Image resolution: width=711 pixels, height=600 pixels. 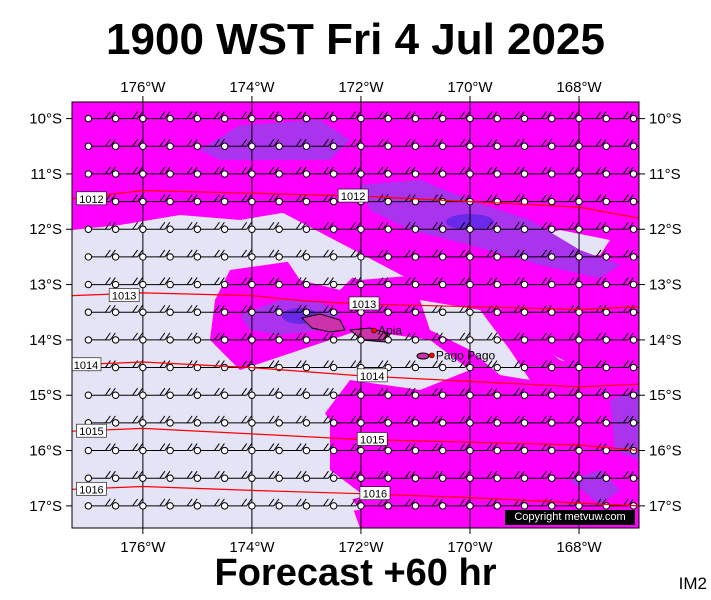 What do you see at coordinates (45, 451) in the screenshot?
I see `lat-tick-label-left: 16°S` at bounding box center [45, 451].